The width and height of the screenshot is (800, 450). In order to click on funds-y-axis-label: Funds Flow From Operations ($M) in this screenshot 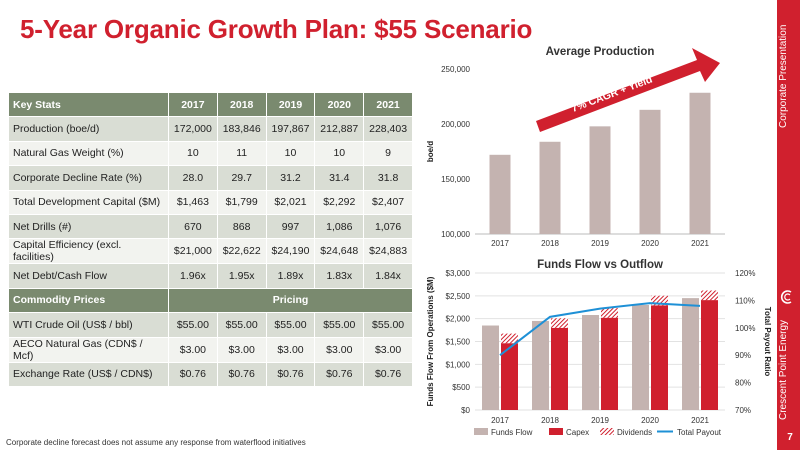, I will do `click(430, 341)`.